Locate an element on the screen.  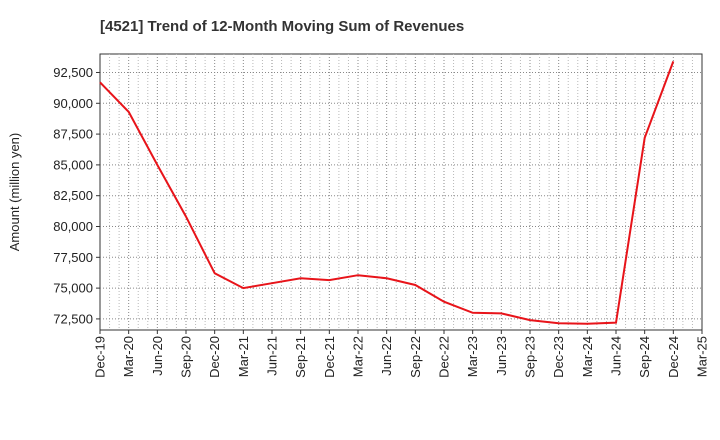
y-tick-label: 87,500 is located at coordinates (73, 134).